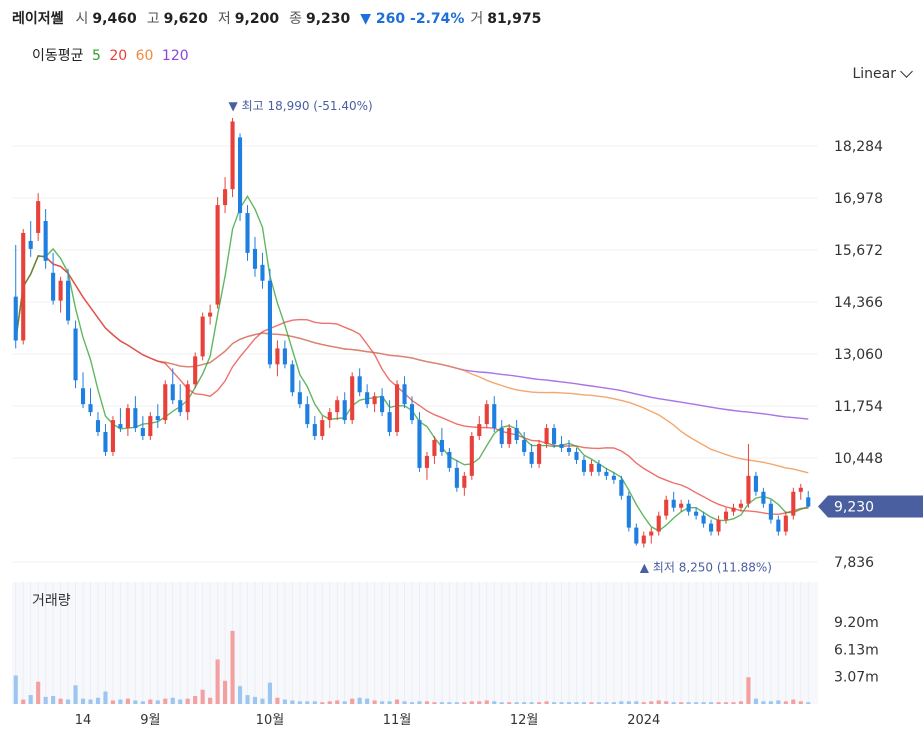 This screenshot has width=923, height=732. I want to click on ma-120-label: 120, so click(175, 56).